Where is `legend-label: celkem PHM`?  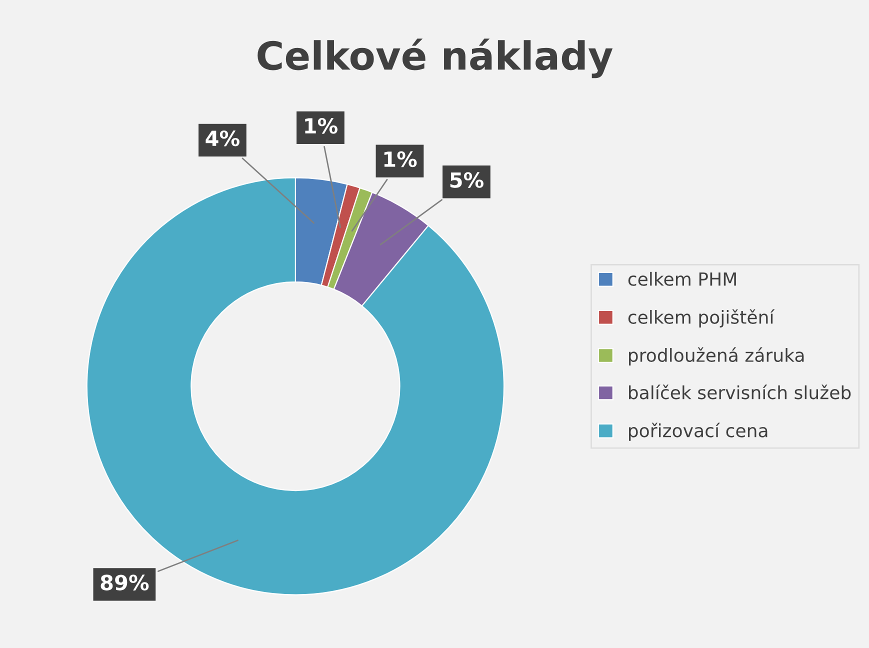
legend-label: celkem PHM is located at coordinates (682, 279).